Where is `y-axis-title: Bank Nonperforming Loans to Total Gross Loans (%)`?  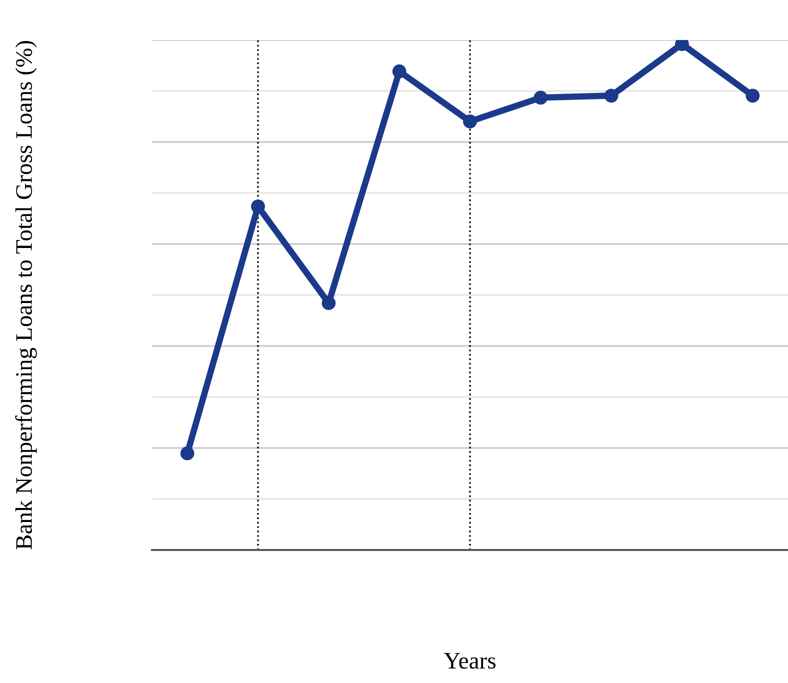
y-axis-title: Bank Nonperforming Loans to Total Gross Loans (%) is located at coordinates (26, 295).